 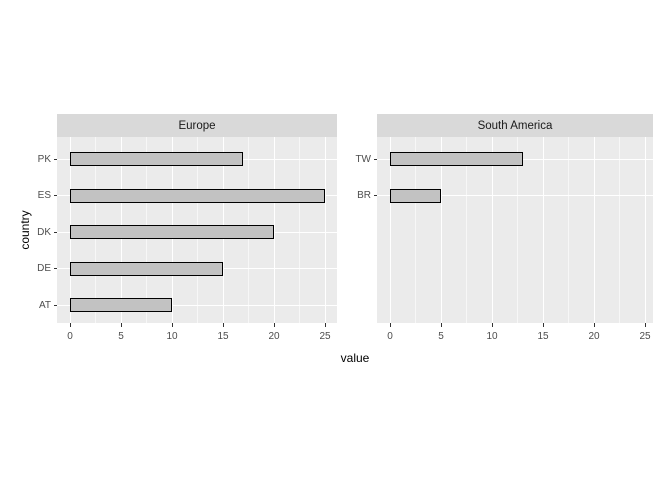 What do you see at coordinates (363, 159) in the screenshot?
I see `y-tick-label: TW` at bounding box center [363, 159].